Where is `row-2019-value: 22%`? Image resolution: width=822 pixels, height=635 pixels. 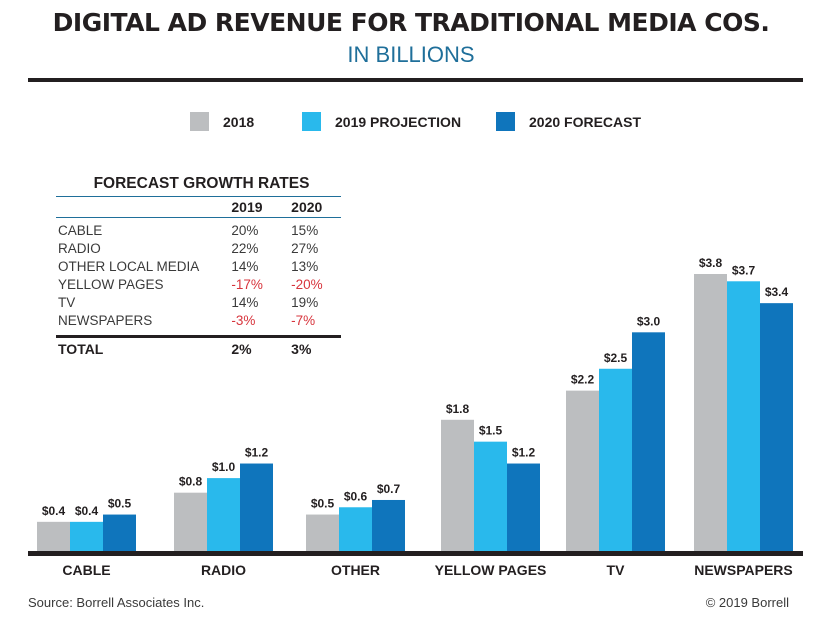 row-2019-value: 22% is located at coordinates (245, 248).